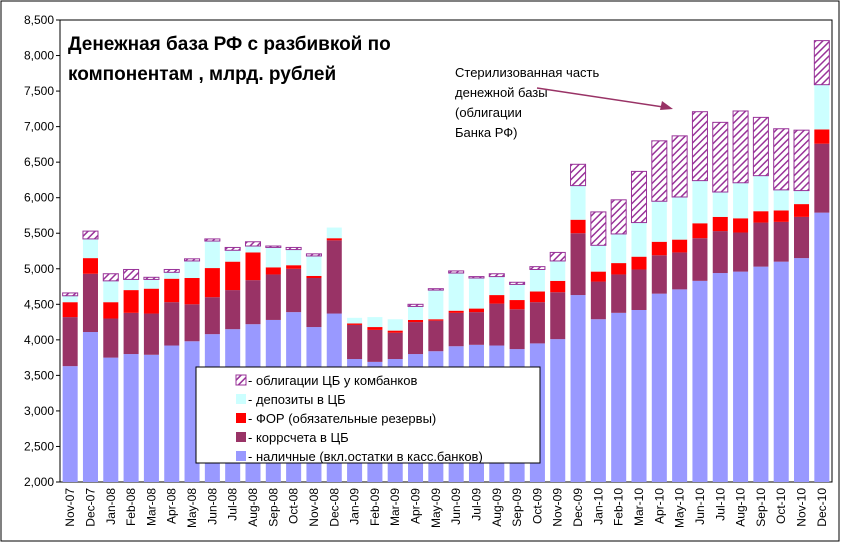 The image size is (841, 543). I want to click on x-tick-label: May-09, so click(436, 508).